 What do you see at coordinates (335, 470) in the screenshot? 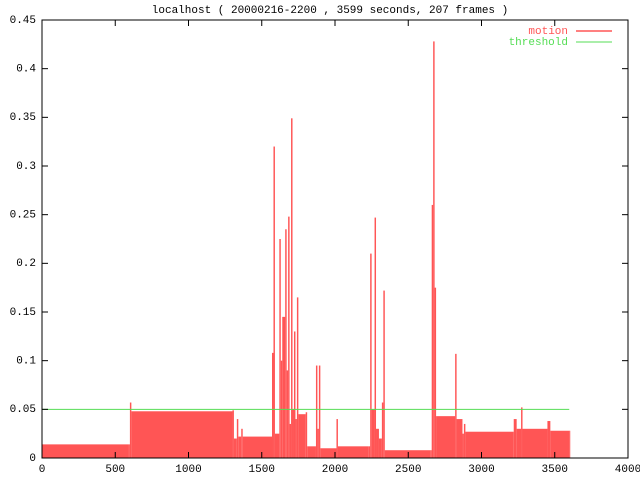
I see `x-tick-label: 2000` at bounding box center [335, 470].